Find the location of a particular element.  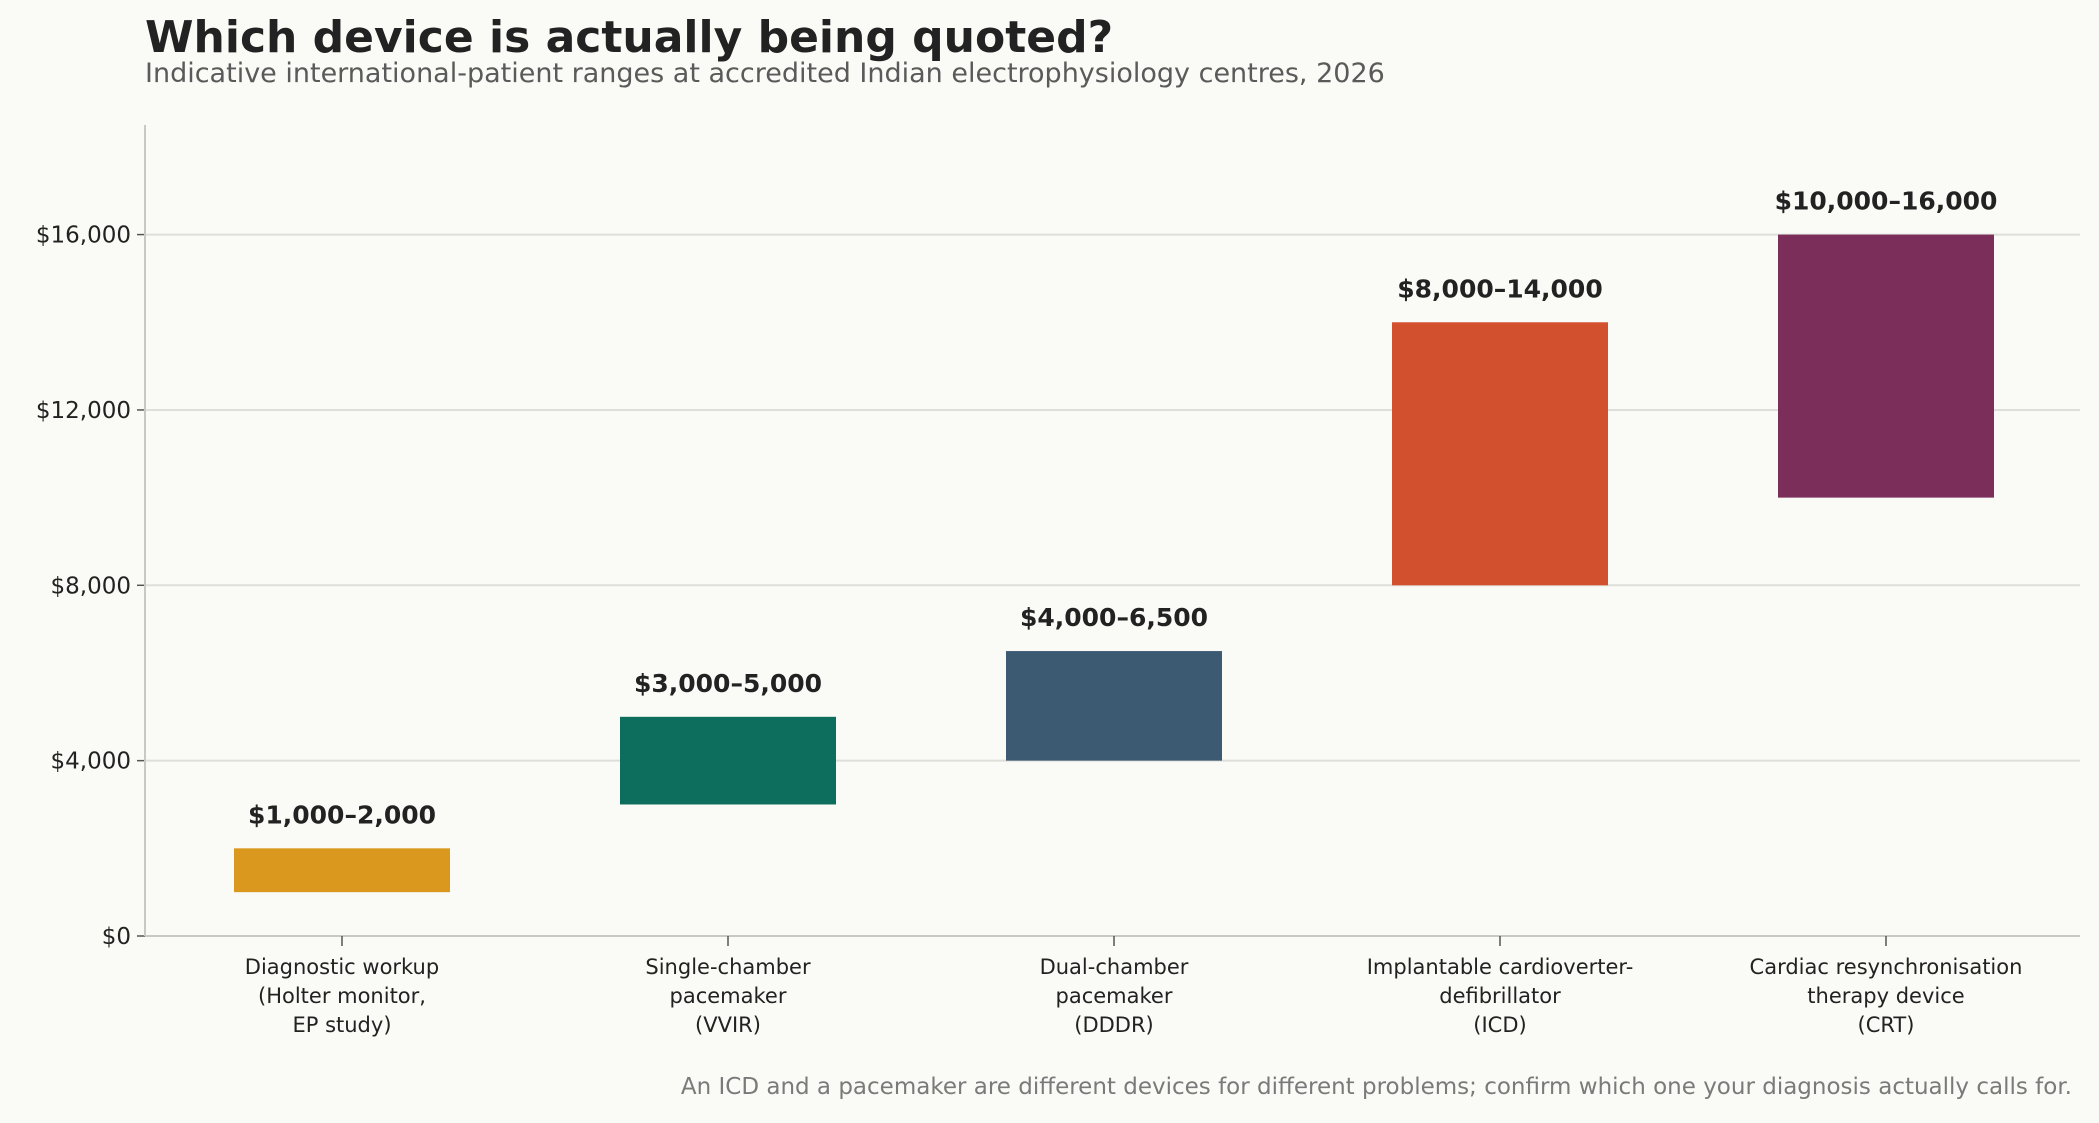

x-tick-label: (VVIR) is located at coordinates (728, 1025).